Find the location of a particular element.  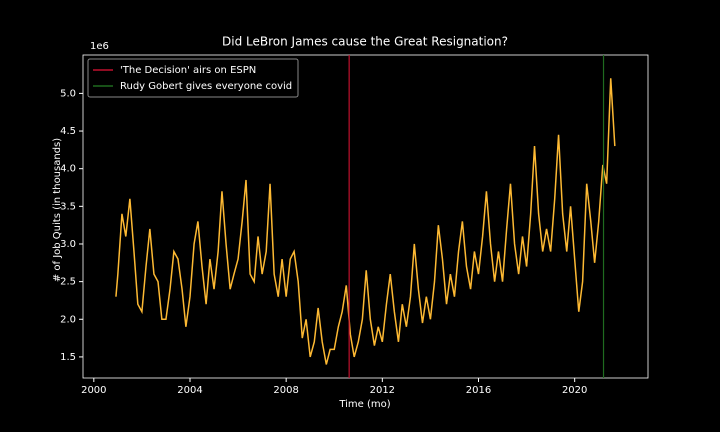

x-tick-label: 2012 is located at coordinates (382, 390).